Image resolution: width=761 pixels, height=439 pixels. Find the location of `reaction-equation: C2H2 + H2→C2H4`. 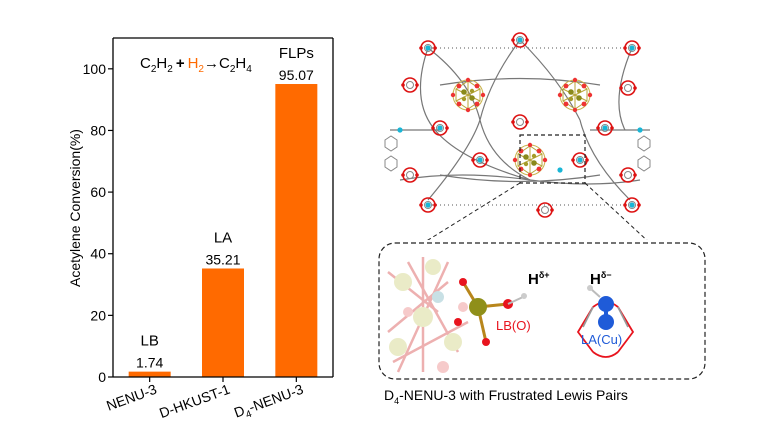

reaction-equation: C2H2 + H2→C2H4 is located at coordinates (196, 65).